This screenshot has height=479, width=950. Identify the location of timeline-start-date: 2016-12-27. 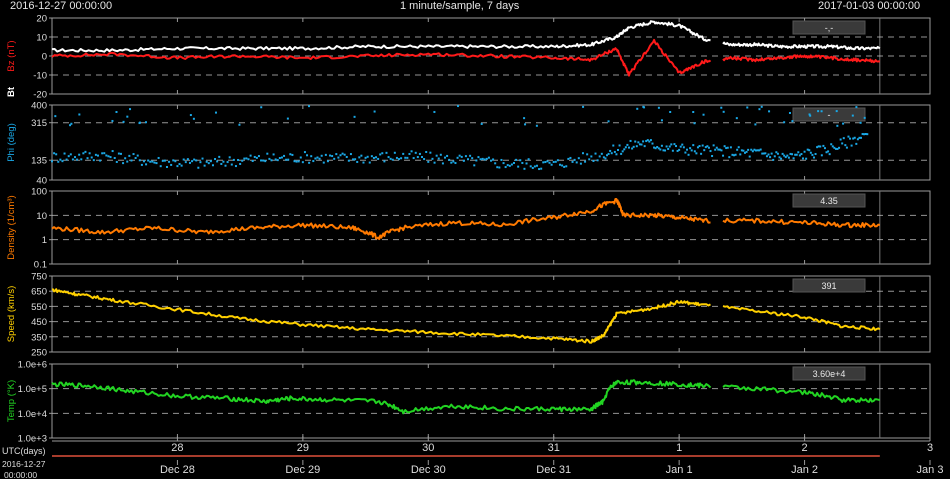
(24, 464).